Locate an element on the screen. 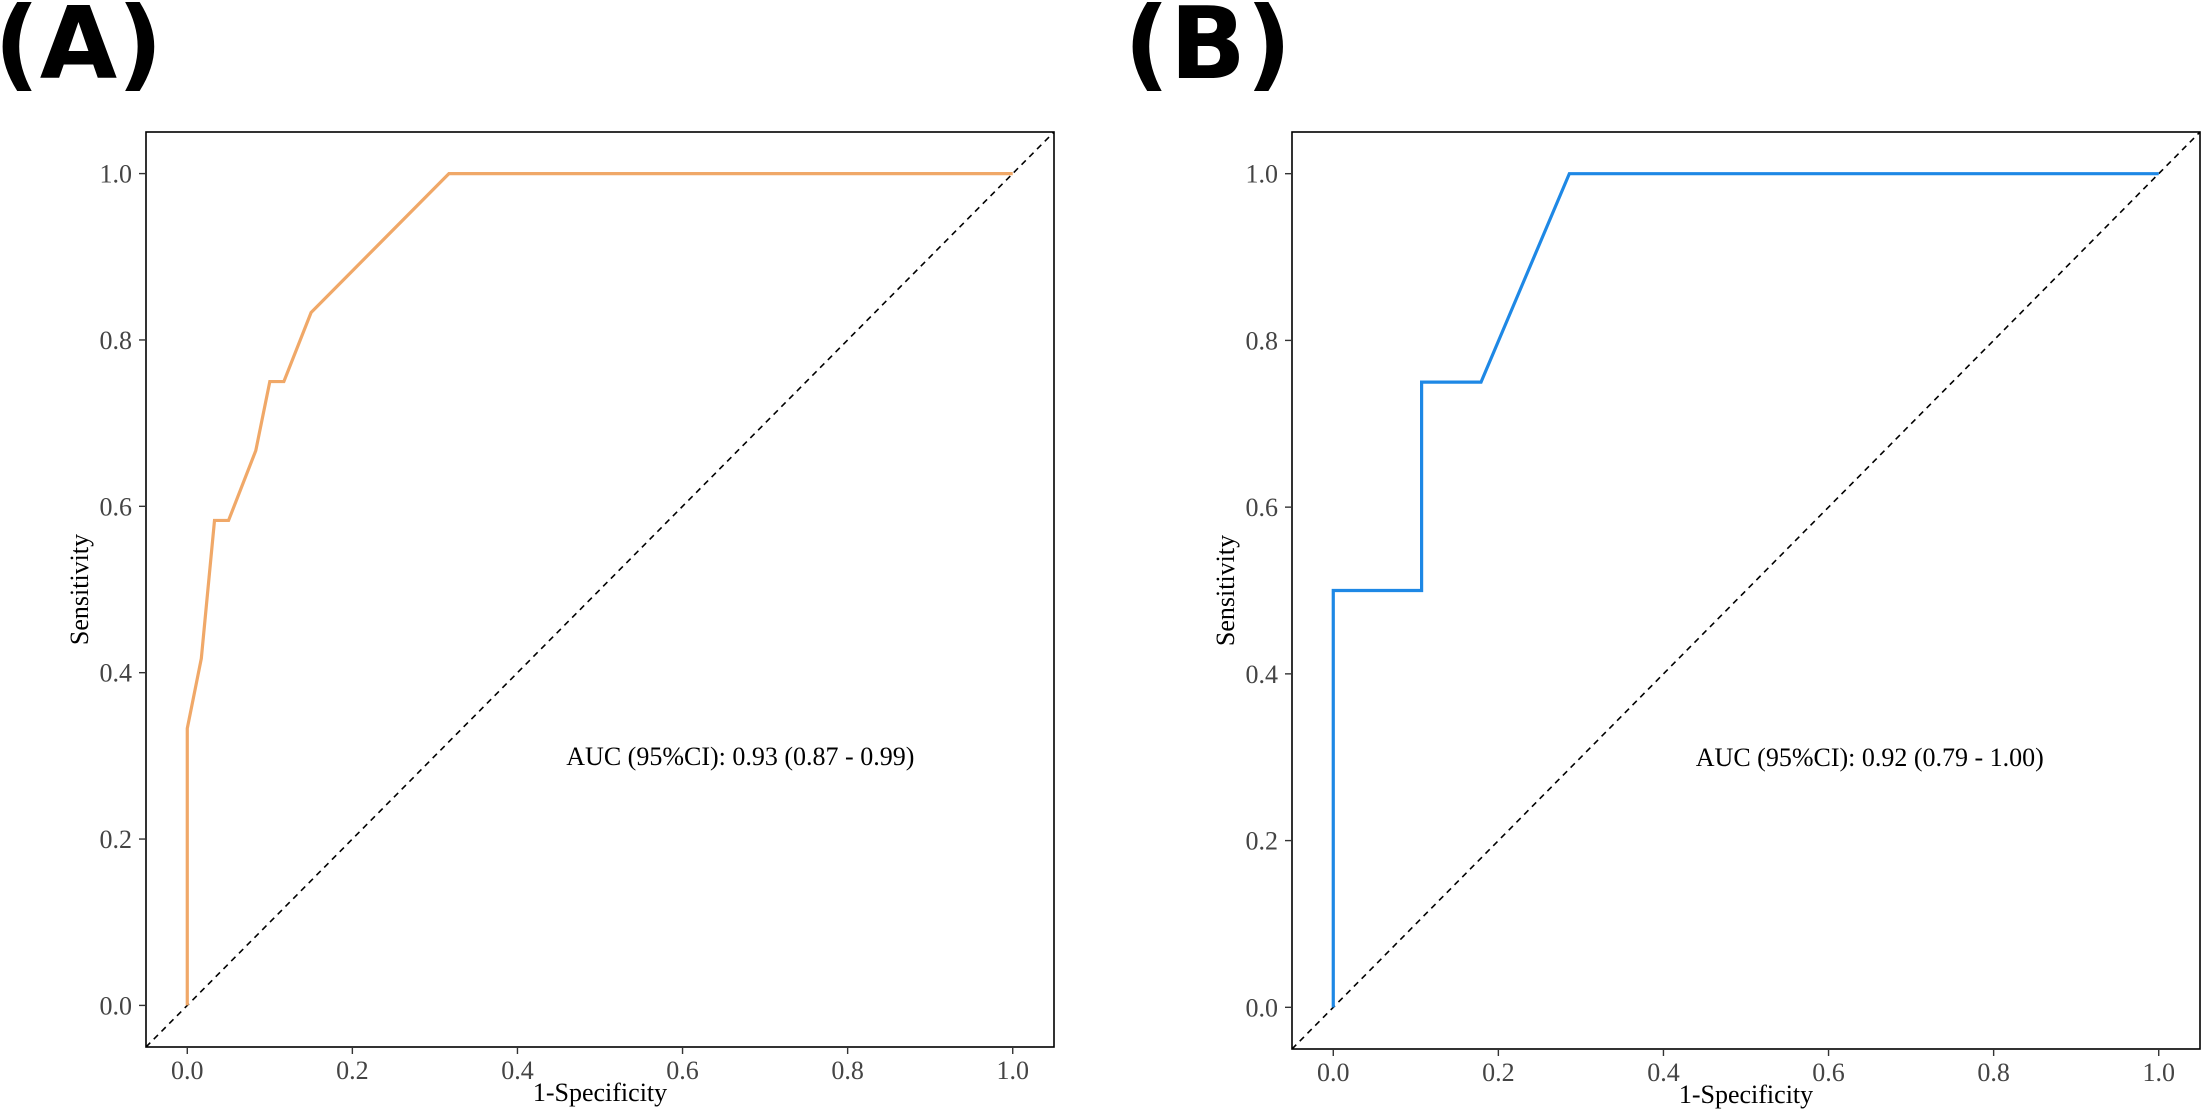  auc-annotation: AUC (95%CI): 0.92 (0.79 - 1.00) is located at coordinates (1870, 757).